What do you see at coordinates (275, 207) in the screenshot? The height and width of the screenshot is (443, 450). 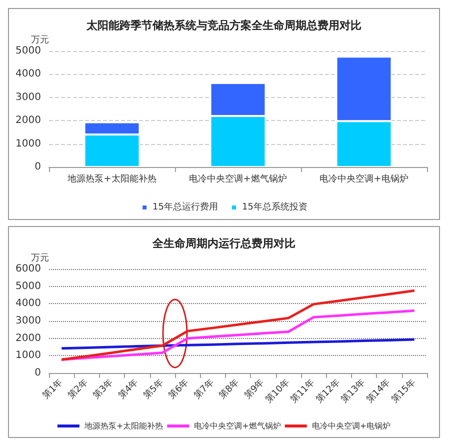 I see `legend-label: 15年总系统投资` at bounding box center [275, 207].